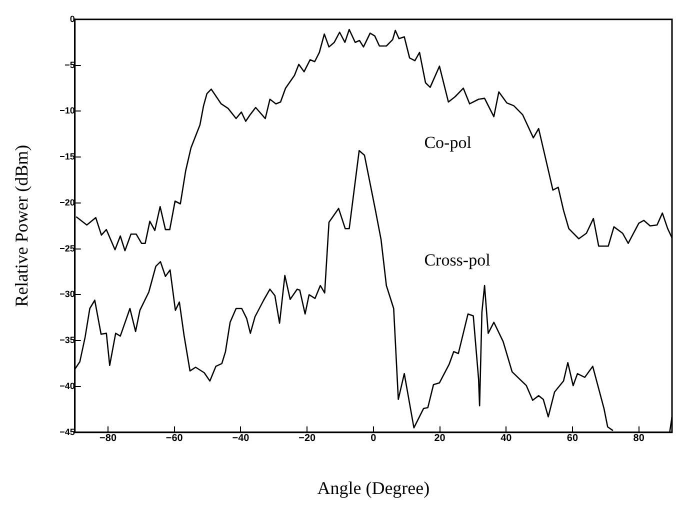  I want to click on x-tick-label: 20, so click(440, 438).